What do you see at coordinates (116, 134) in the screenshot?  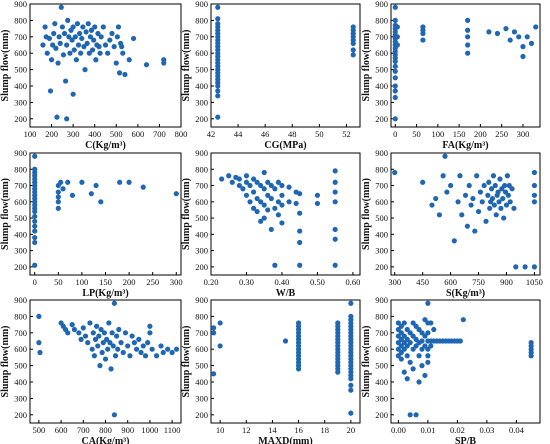 I see `x-tick-label: 500` at bounding box center [116, 134].